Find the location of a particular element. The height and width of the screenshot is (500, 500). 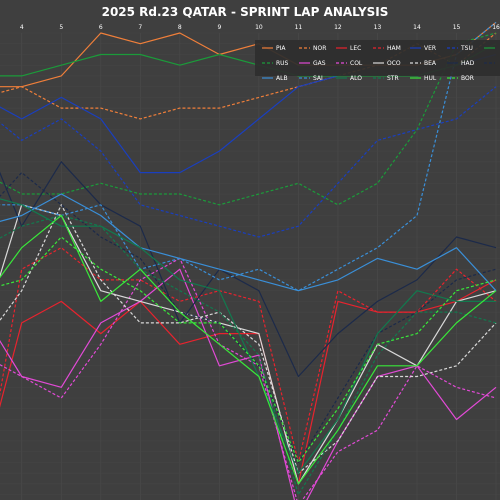

chart-title: 2025 Rd.23 QATAR - SPRINT LAP ANALYSIS is located at coordinates (245, 12).